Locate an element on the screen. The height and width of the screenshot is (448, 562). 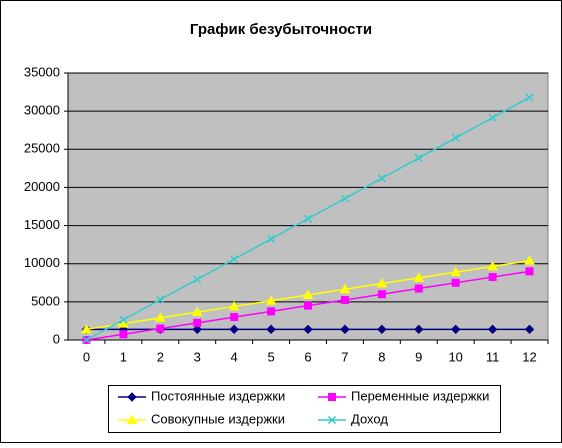
x-tick-label: 6 is located at coordinates (307, 356).